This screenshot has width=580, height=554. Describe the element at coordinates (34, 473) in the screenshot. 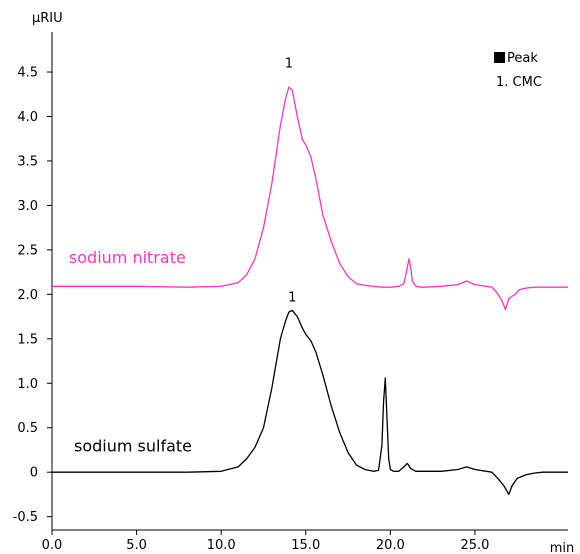

I see `y-tick-label: 0` at that location.